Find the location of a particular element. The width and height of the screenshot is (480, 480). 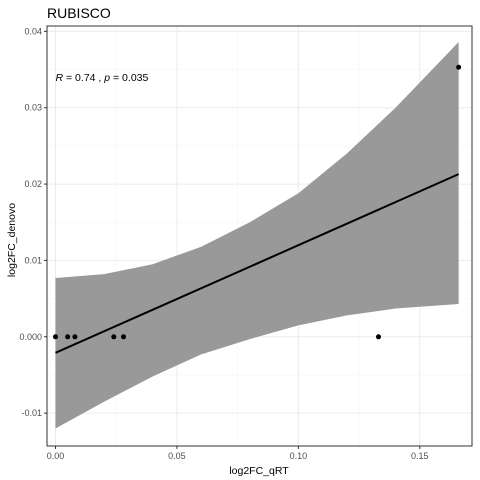

y-tick-label: 0.03 is located at coordinates (33, 108).